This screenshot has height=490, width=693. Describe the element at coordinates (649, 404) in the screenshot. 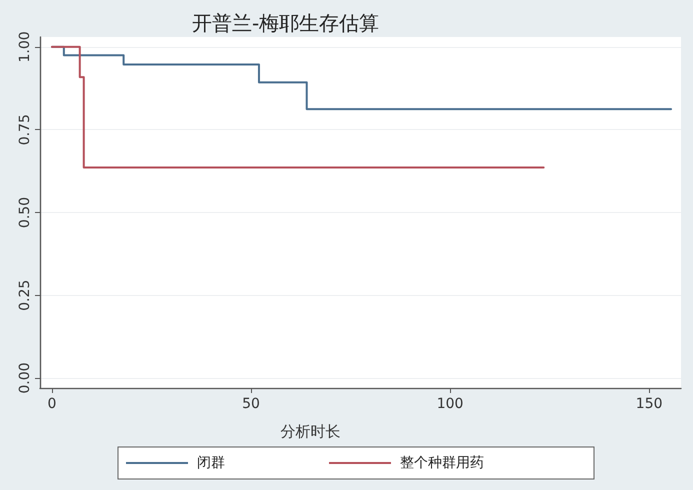

I see `x-tick-label: 150` at that location.